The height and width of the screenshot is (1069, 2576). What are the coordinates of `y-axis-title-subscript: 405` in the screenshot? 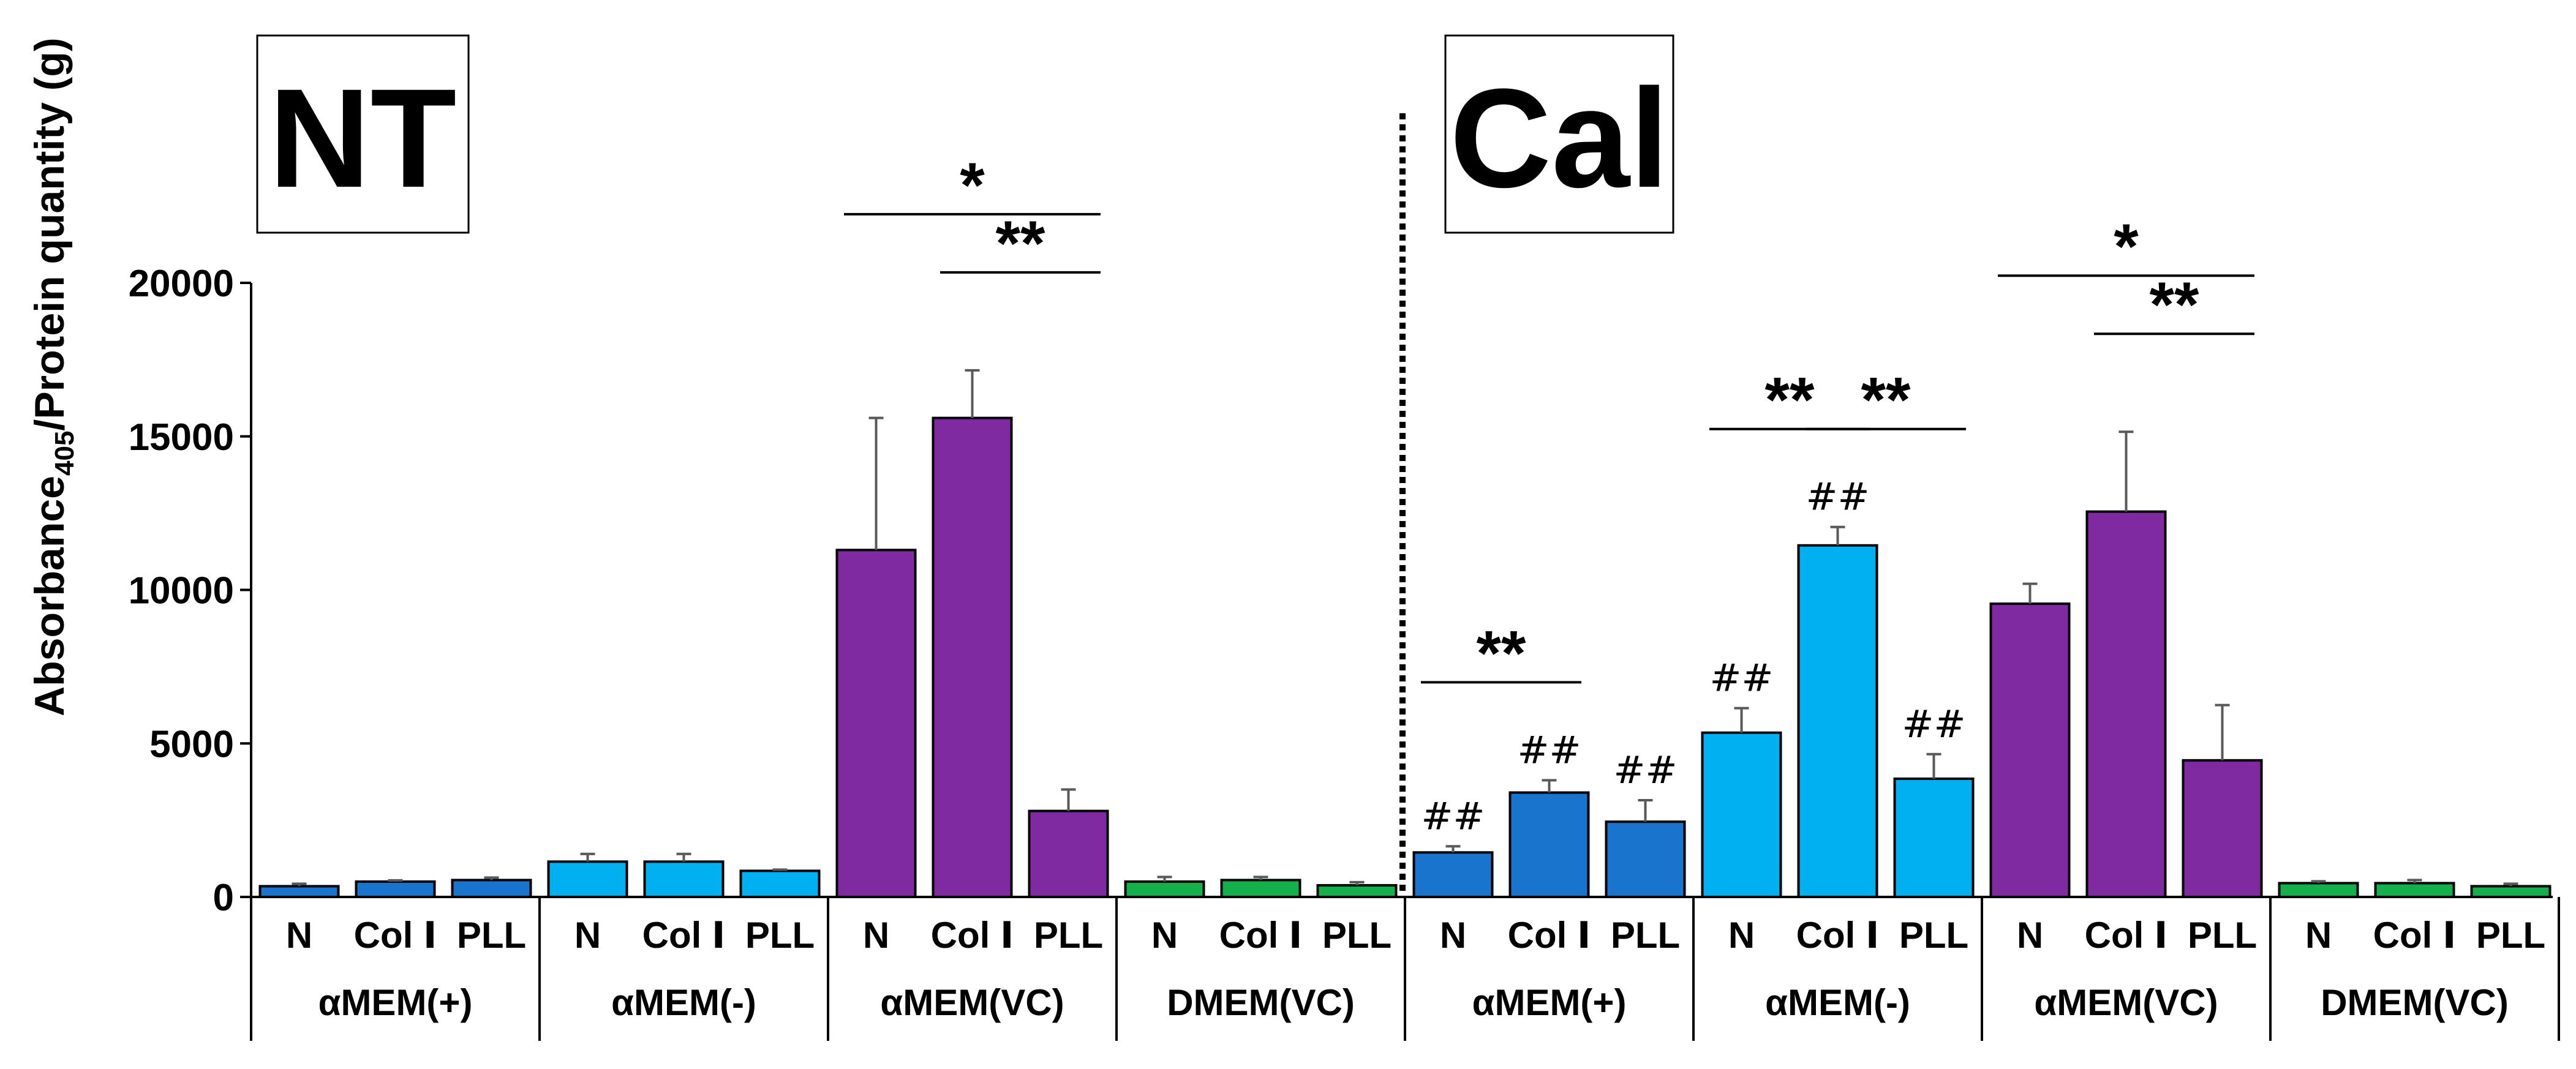 It's located at (65, 454).